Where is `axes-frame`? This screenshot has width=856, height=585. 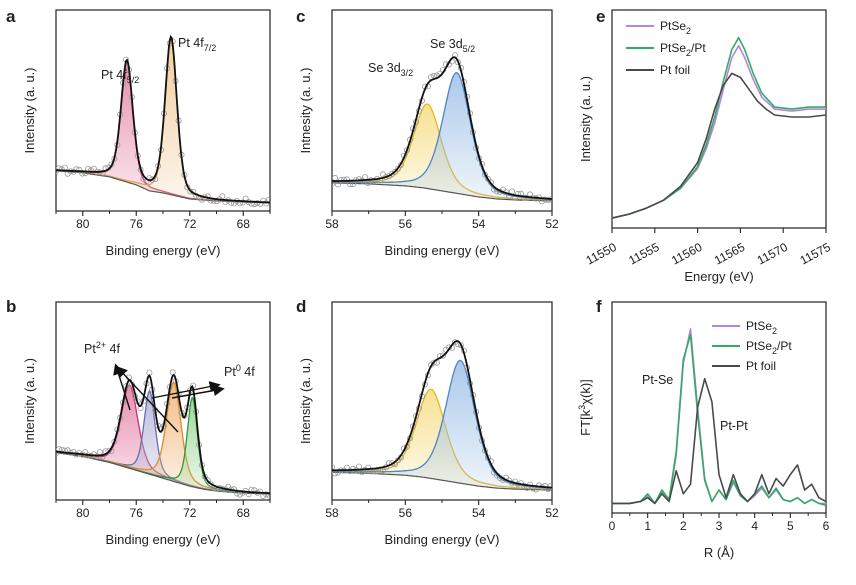 axes-frame is located at coordinates (719, 407).